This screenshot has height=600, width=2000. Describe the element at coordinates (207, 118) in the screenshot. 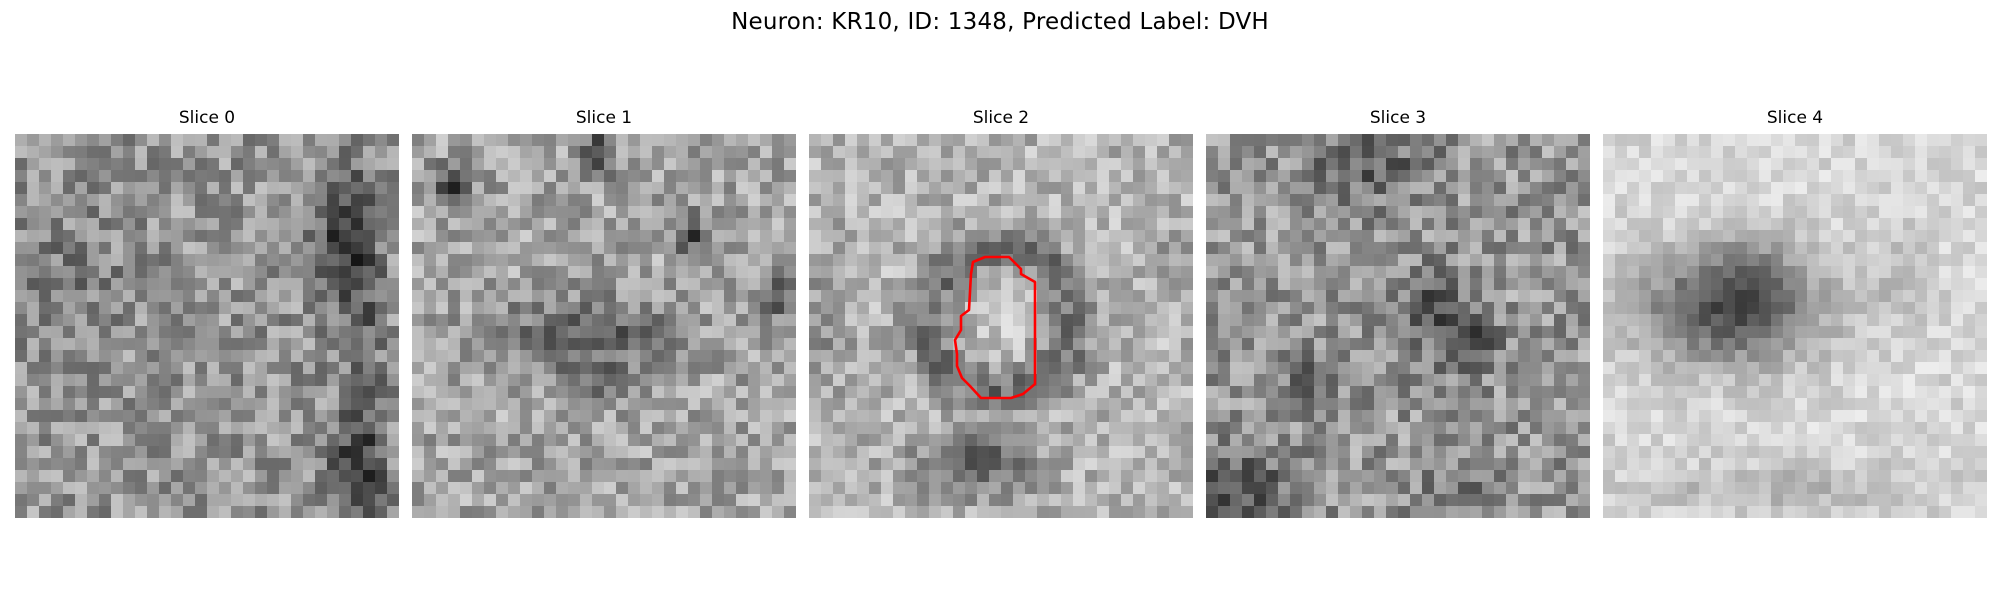

I see `slice-title: Slice 0` at that location.